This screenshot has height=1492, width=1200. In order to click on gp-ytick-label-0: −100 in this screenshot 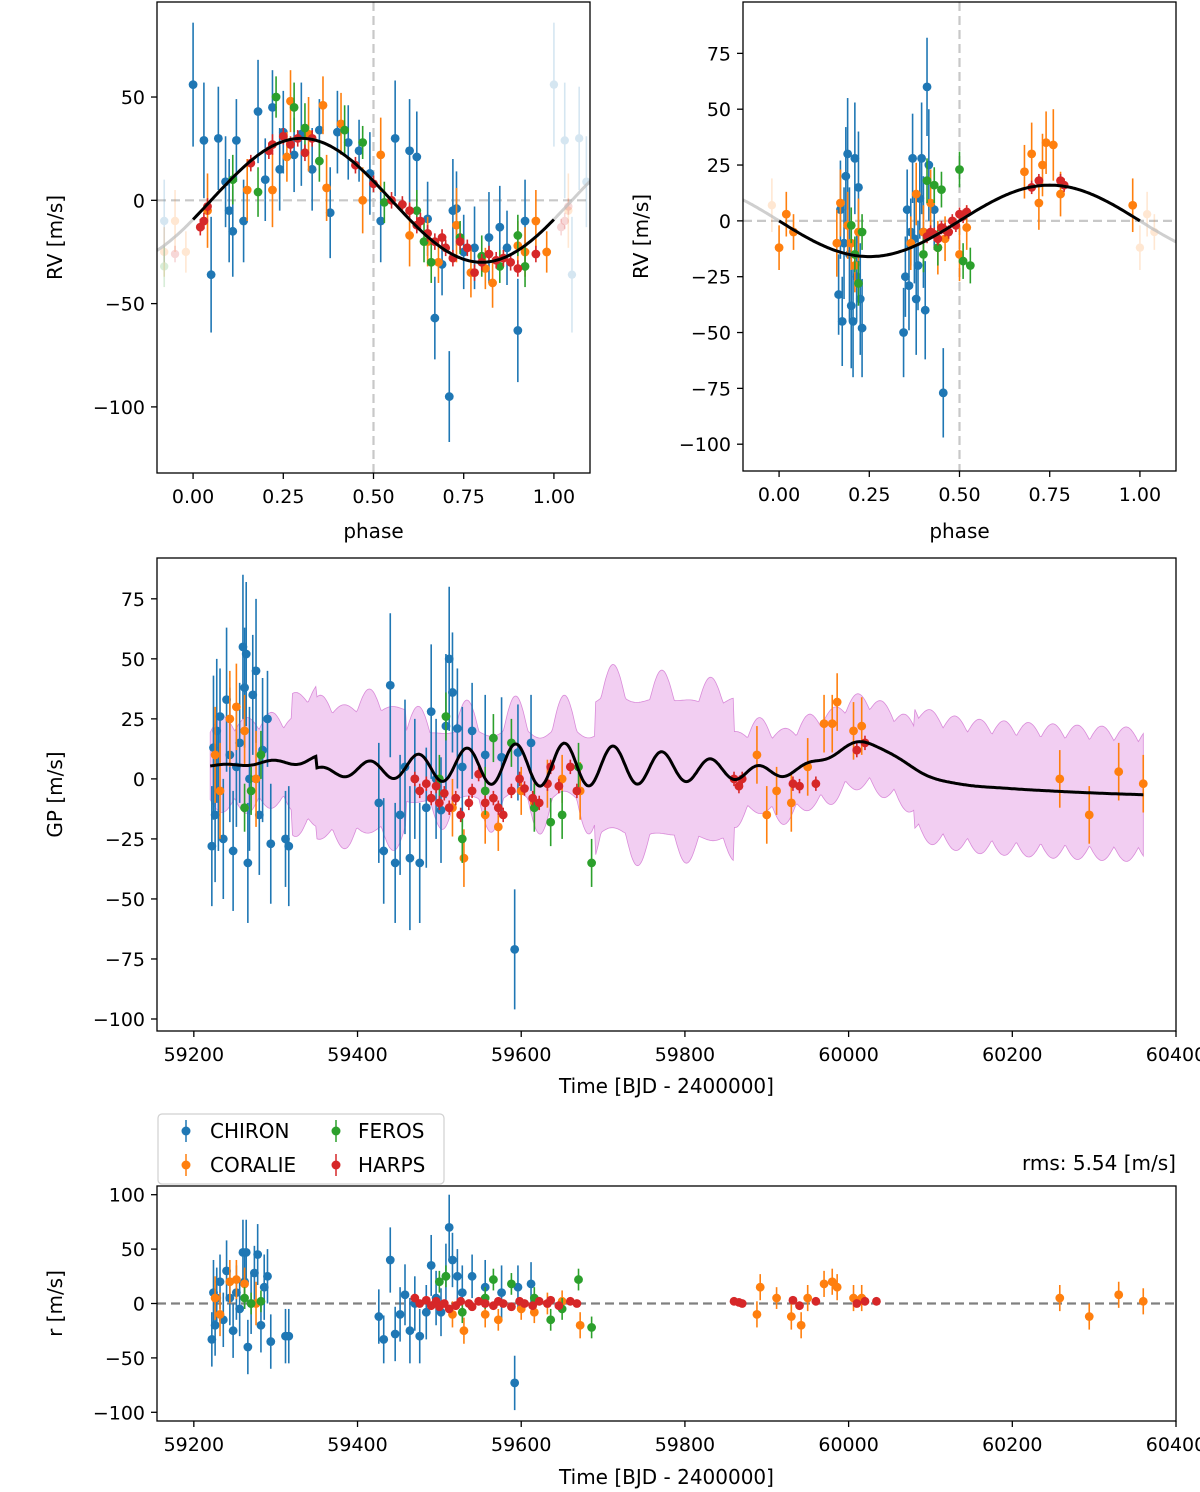, I will do `click(119, 1020)`.